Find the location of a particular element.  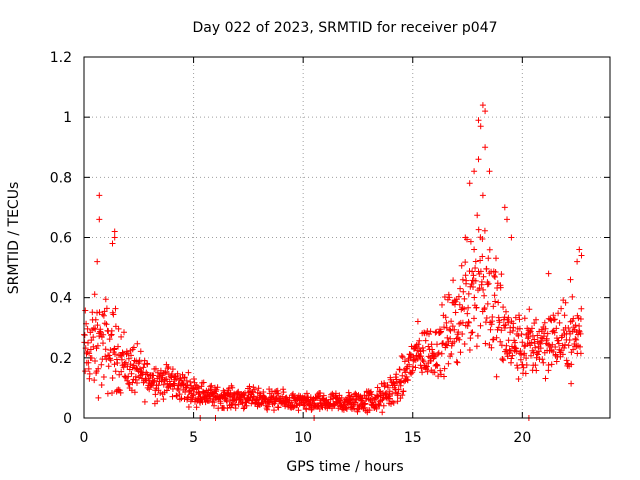

x-tick-label: 5 is located at coordinates (193, 438).